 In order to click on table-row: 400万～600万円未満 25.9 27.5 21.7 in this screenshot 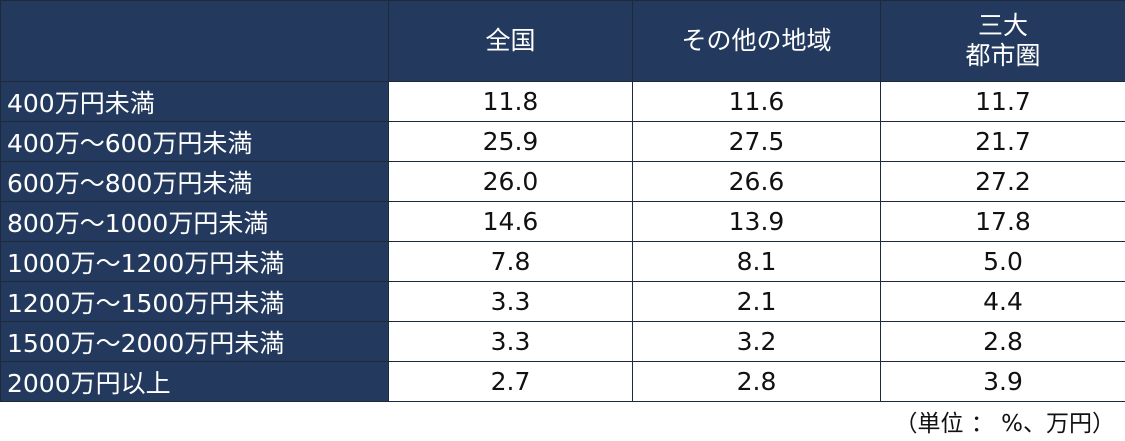, I will do `click(562, 141)`.